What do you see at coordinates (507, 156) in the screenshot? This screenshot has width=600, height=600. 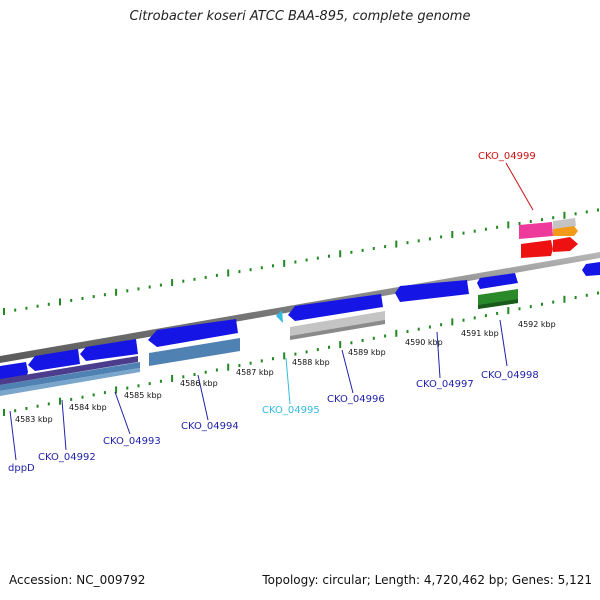 I see `gene-label-cko-04999: CKO_04999` at bounding box center [507, 156].